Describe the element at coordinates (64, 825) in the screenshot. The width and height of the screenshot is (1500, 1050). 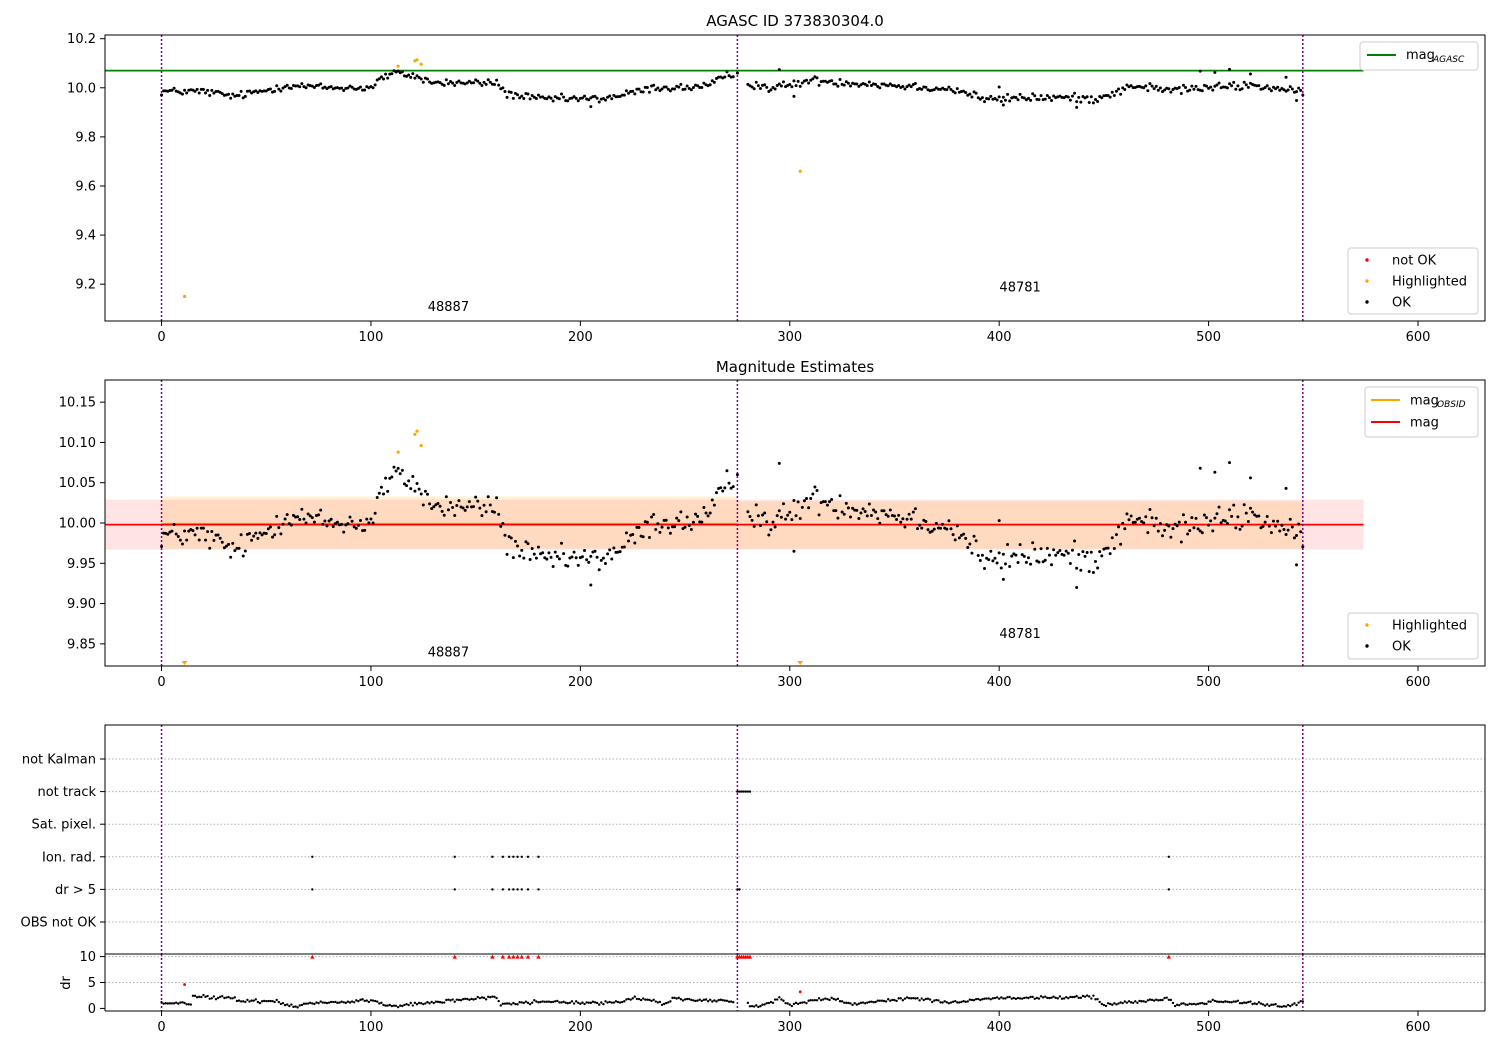
I see `flag-row-label: Sat. pixel.` at that location.